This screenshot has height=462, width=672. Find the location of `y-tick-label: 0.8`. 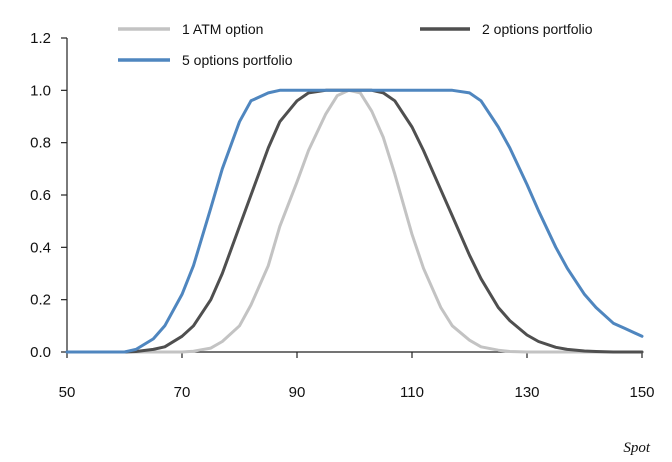

y-tick-label: 0.8 is located at coordinates (40, 143).